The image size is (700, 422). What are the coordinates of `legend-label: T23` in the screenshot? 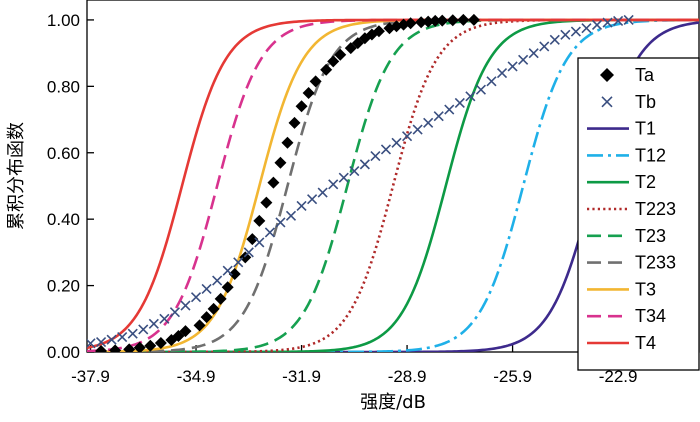 It's located at (650, 236).